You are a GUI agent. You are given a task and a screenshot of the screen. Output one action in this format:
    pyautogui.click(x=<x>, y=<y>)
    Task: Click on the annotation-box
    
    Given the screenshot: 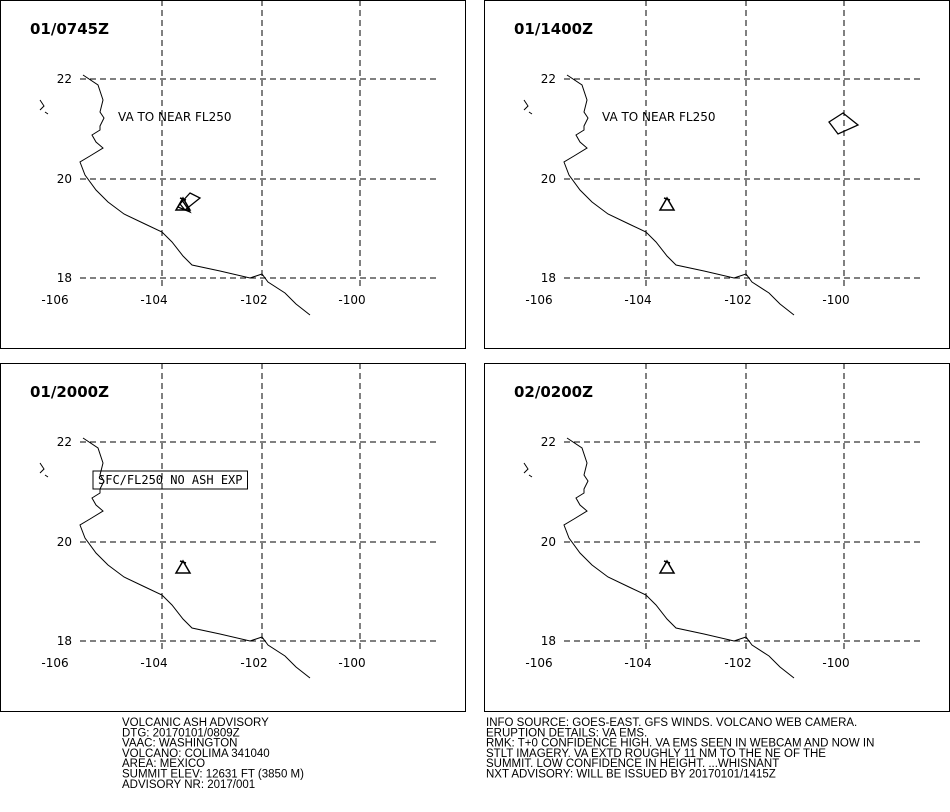 What is the action you would take?
    pyautogui.click(x=170, y=480)
    